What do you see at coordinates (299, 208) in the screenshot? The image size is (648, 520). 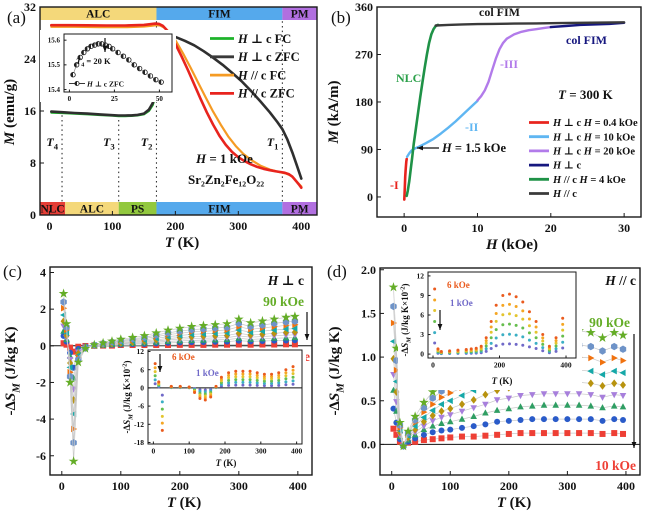 I see `phase-band-x-pm` at bounding box center [299, 208].